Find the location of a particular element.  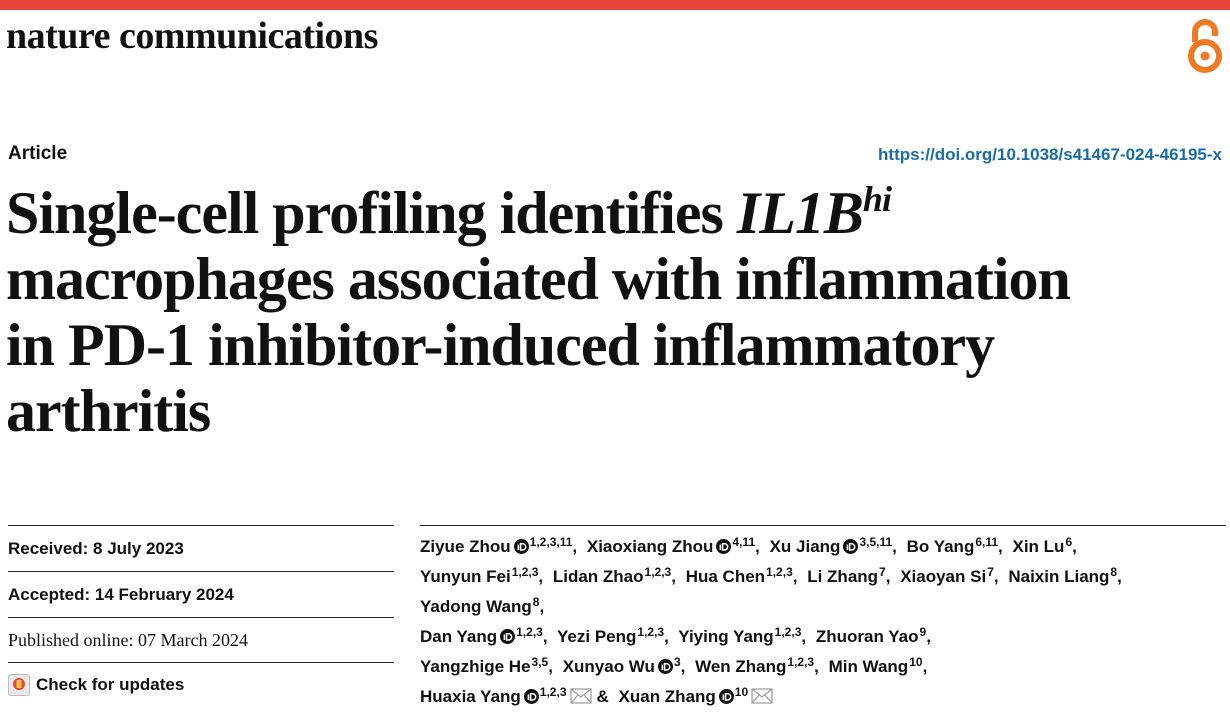

author: Xunyao Wu 3, is located at coordinates (626, 665).